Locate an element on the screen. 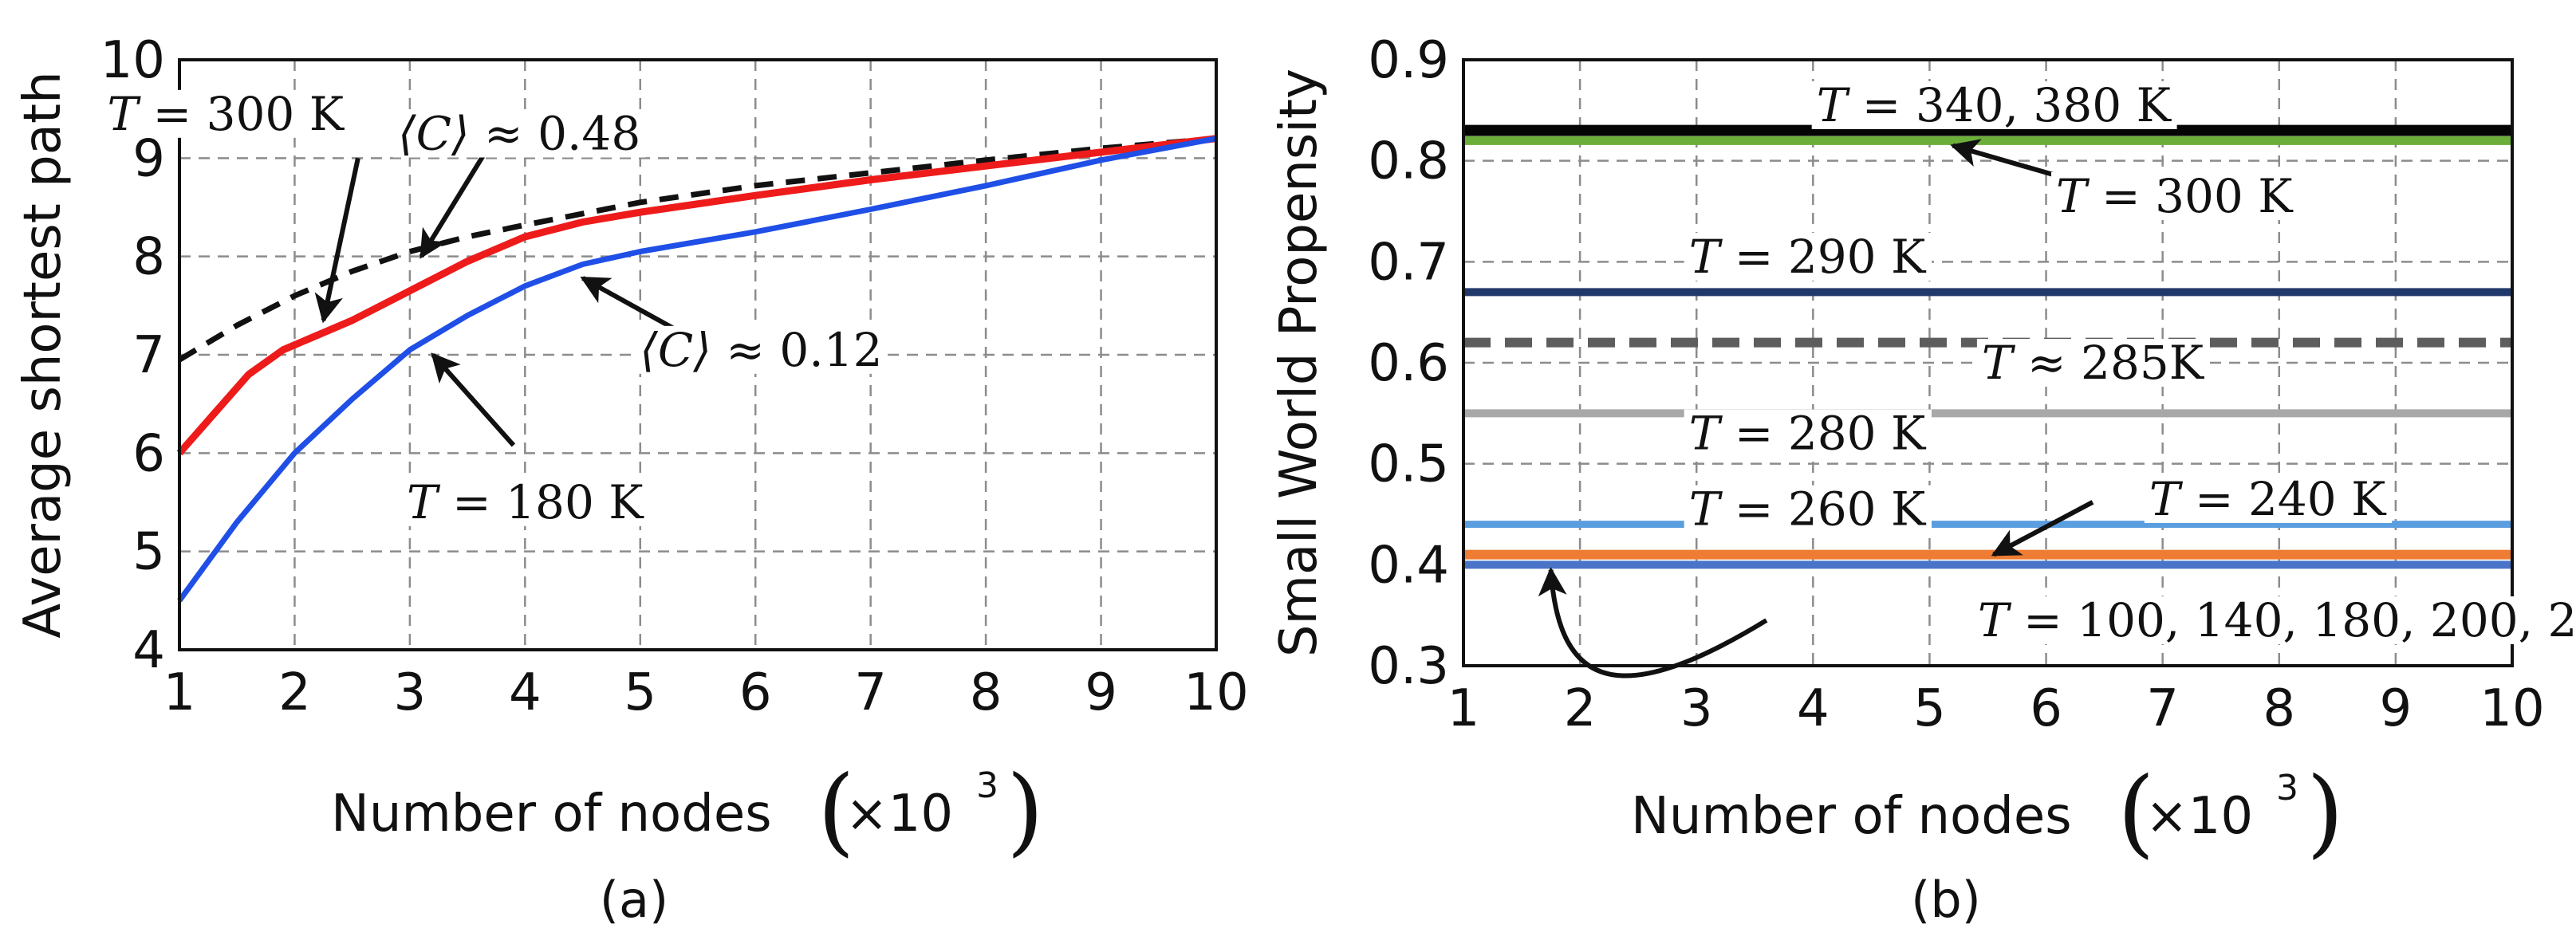  y-tick-labels-a: 4 5 6 7 8 9 10 is located at coordinates (132, 355).